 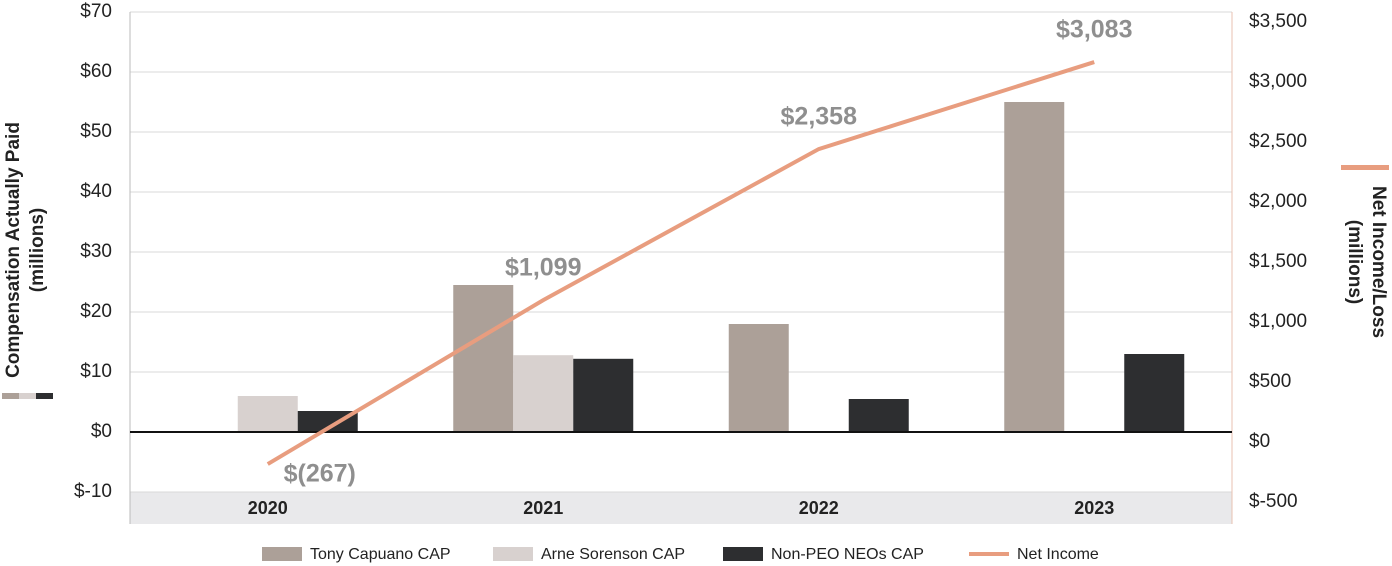 I want to click on y2-axis-title: Net Income/Loss(millions), so click(x=1366, y=262).